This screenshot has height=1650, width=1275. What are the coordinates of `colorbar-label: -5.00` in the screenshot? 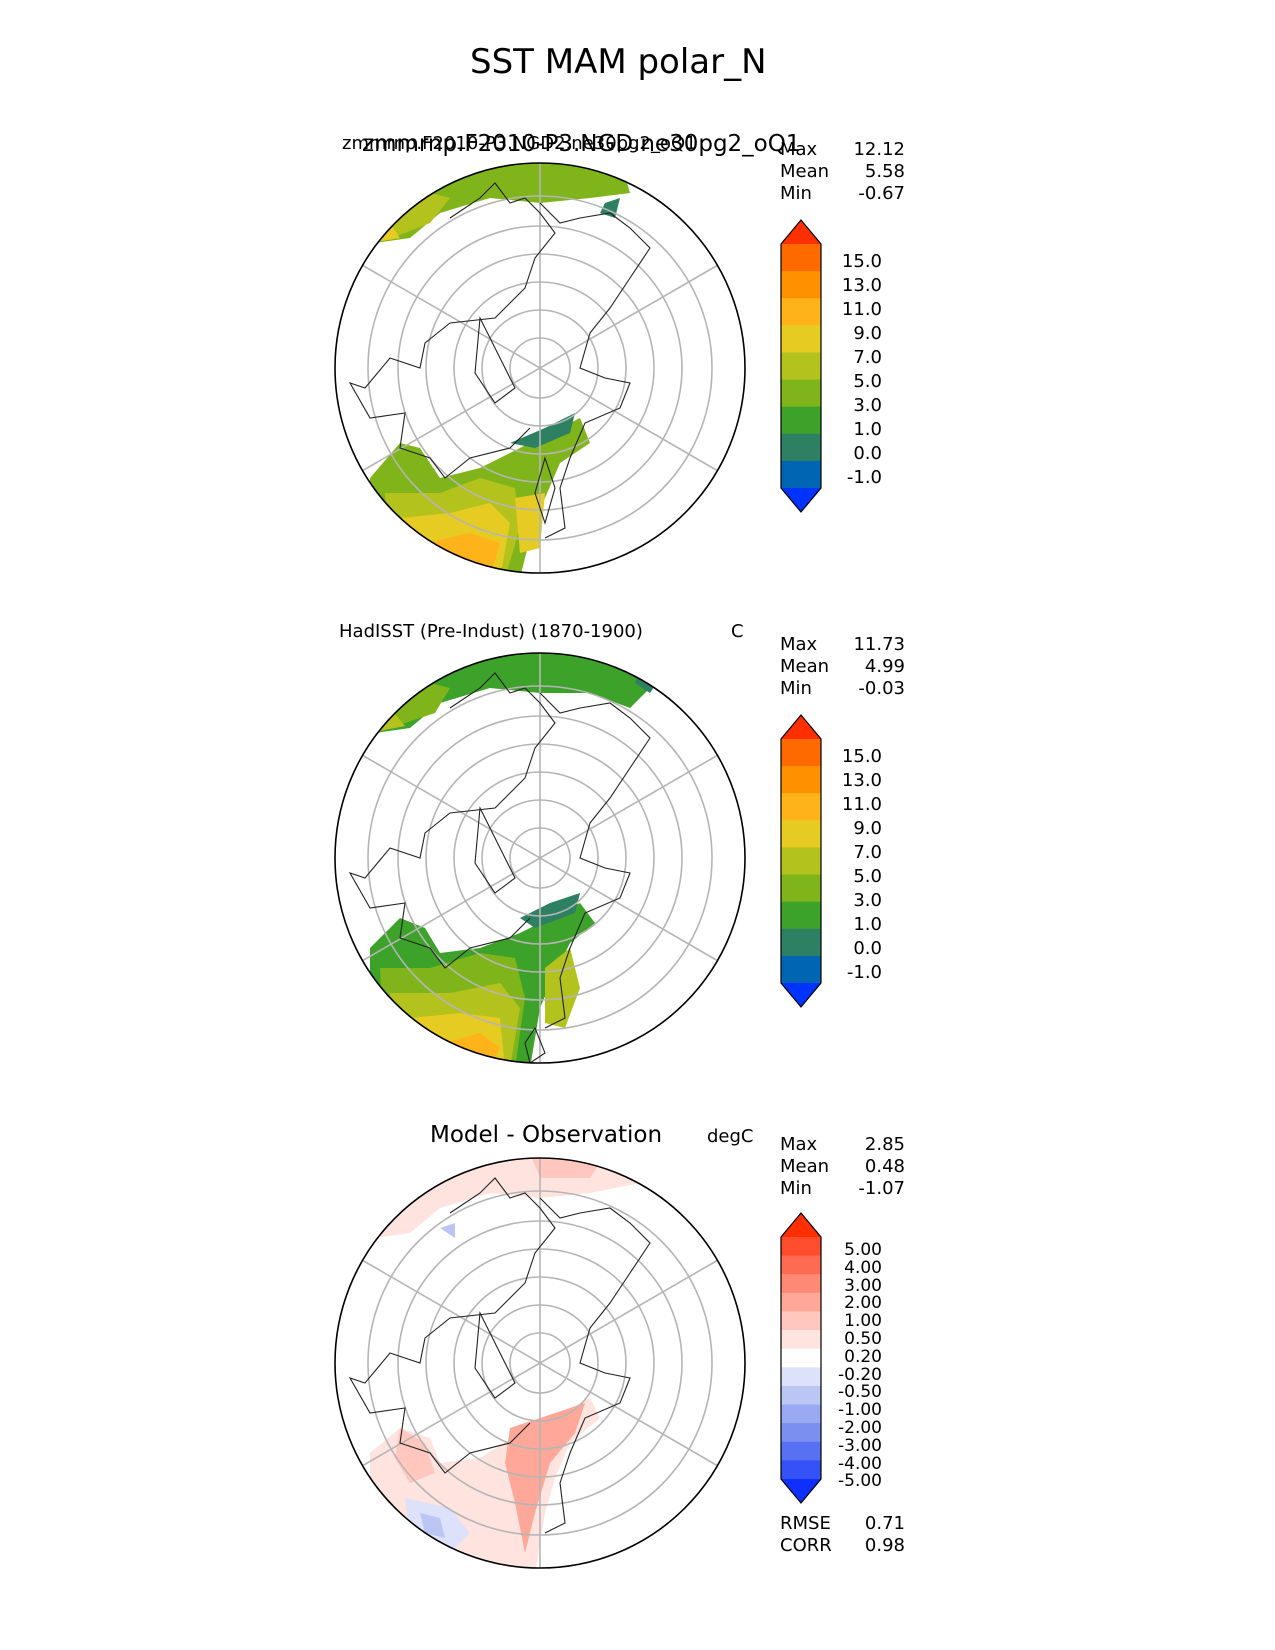 It's located at (860, 1481).